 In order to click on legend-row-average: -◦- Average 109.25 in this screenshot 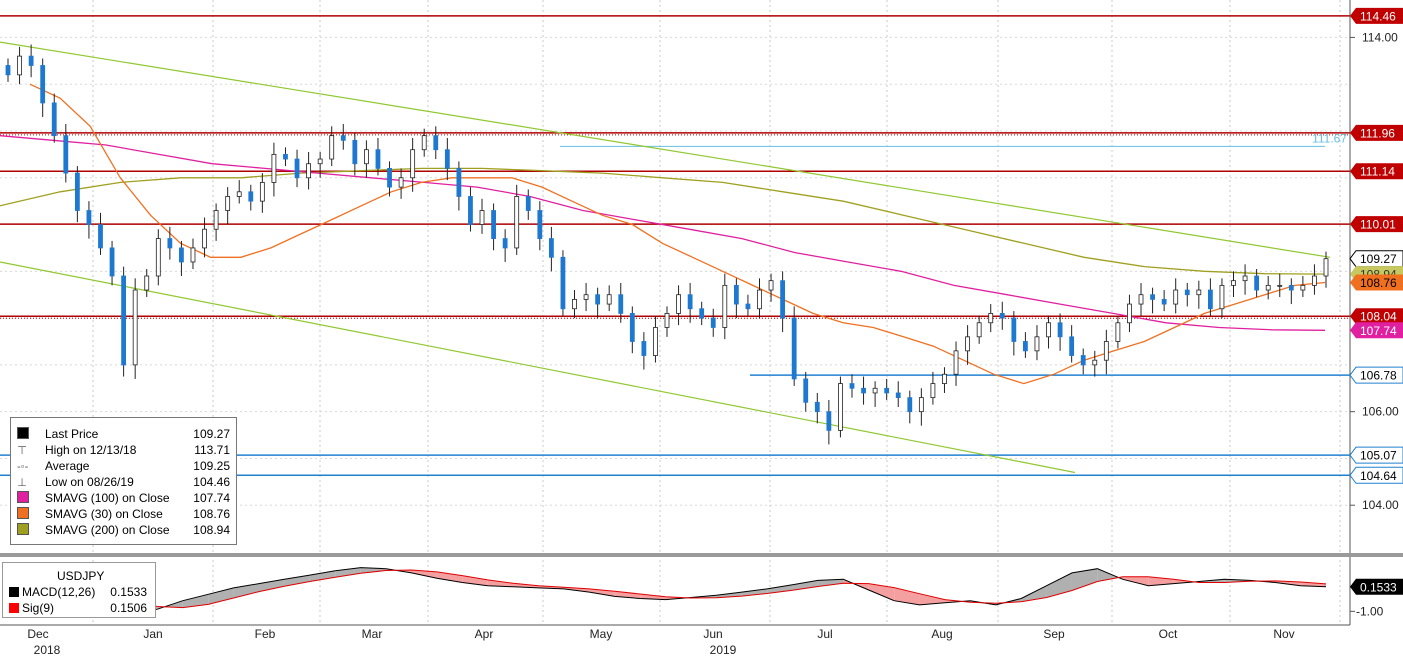, I will do `click(123, 466)`.